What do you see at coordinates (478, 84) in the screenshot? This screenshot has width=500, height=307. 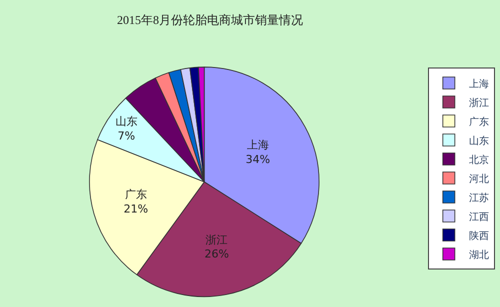 I see `legend-label: 上海` at bounding box center [478, 84].